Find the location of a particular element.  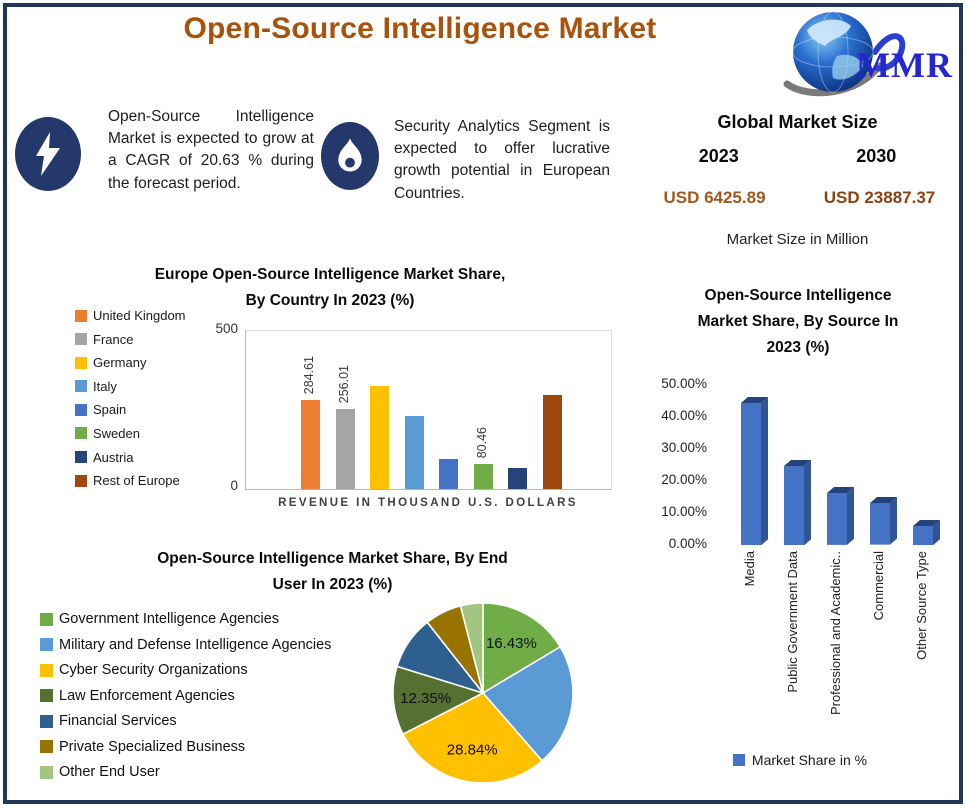

bar-france is located at coordinates (345, 449).